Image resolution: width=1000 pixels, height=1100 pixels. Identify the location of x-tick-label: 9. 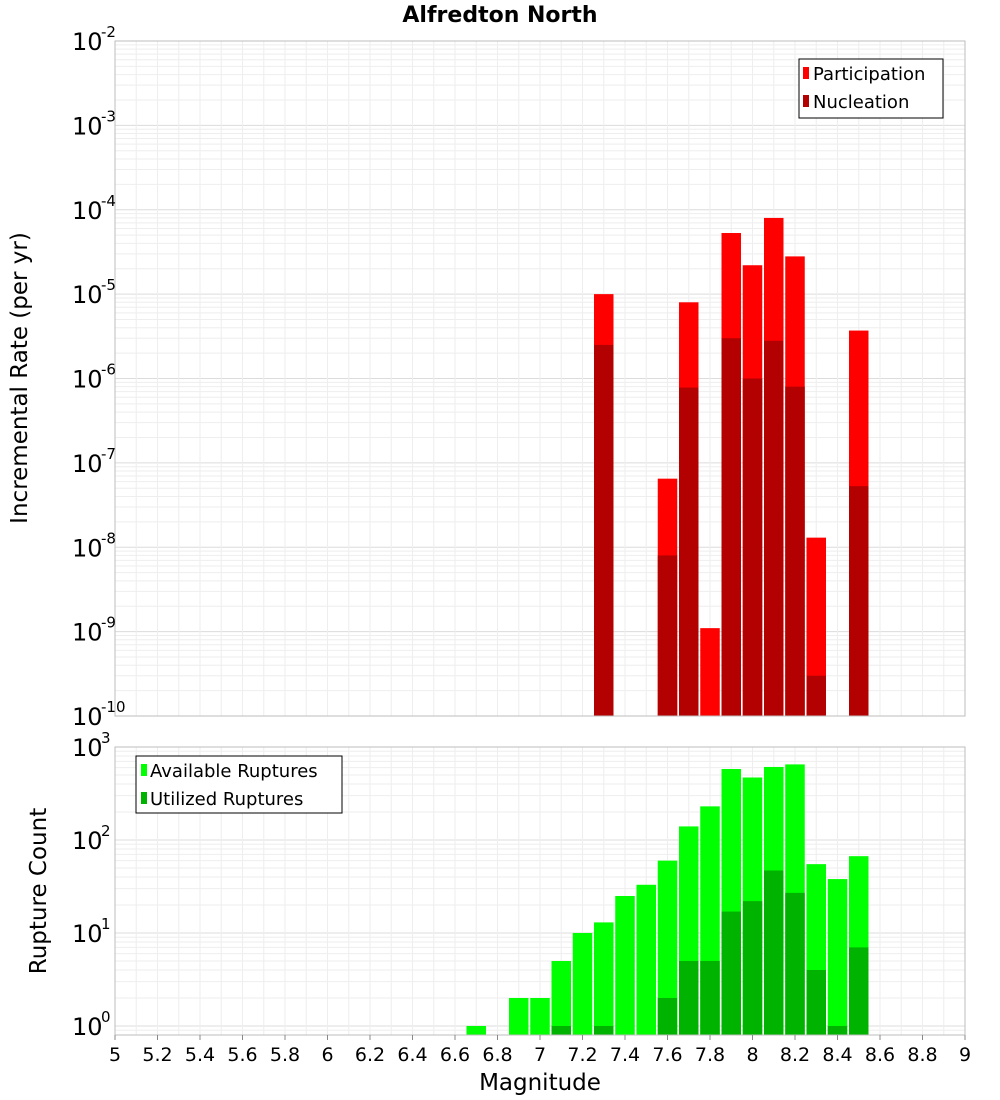
(965, 1055).